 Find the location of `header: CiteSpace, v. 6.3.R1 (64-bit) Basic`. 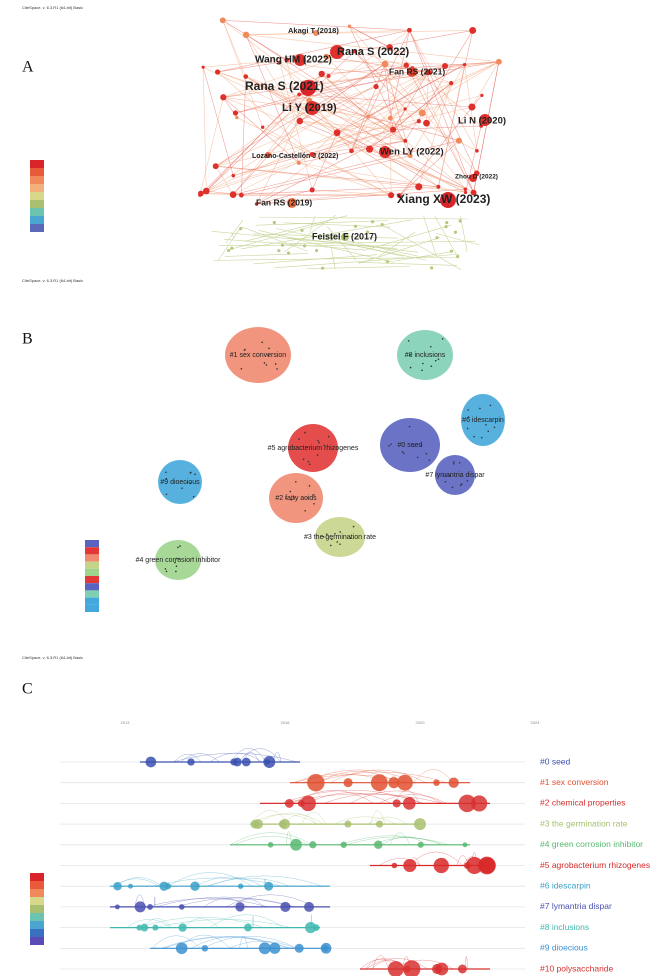

header: CiteSpace, v. 6.3.R1 (64-bit) Basic is located at coordinates (52, 657).